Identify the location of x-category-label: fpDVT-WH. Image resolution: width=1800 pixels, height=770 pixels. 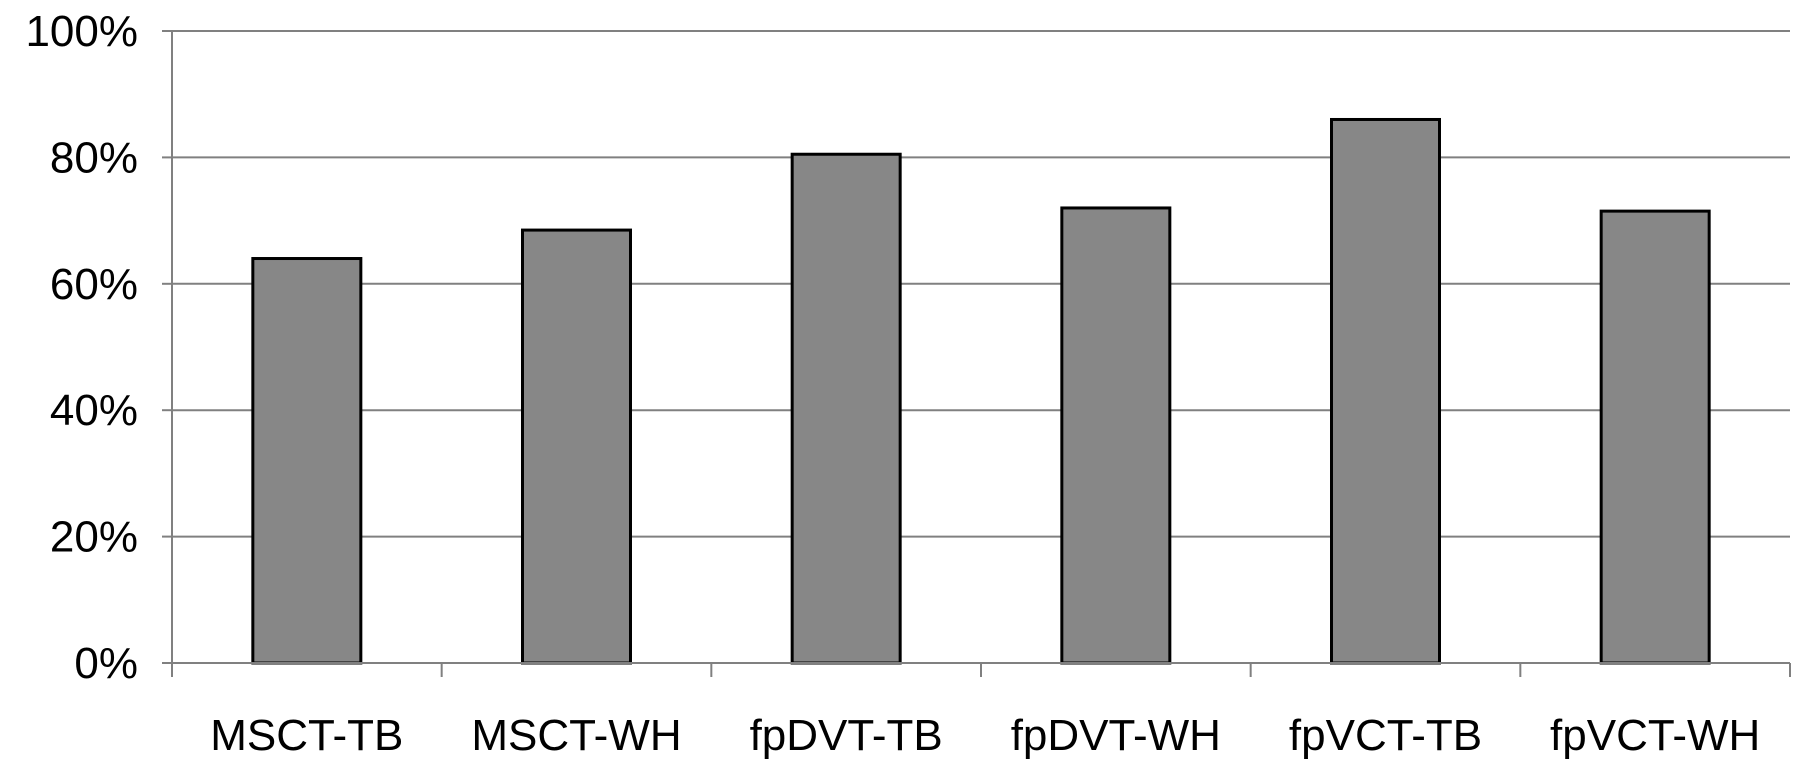
(1116, 735).